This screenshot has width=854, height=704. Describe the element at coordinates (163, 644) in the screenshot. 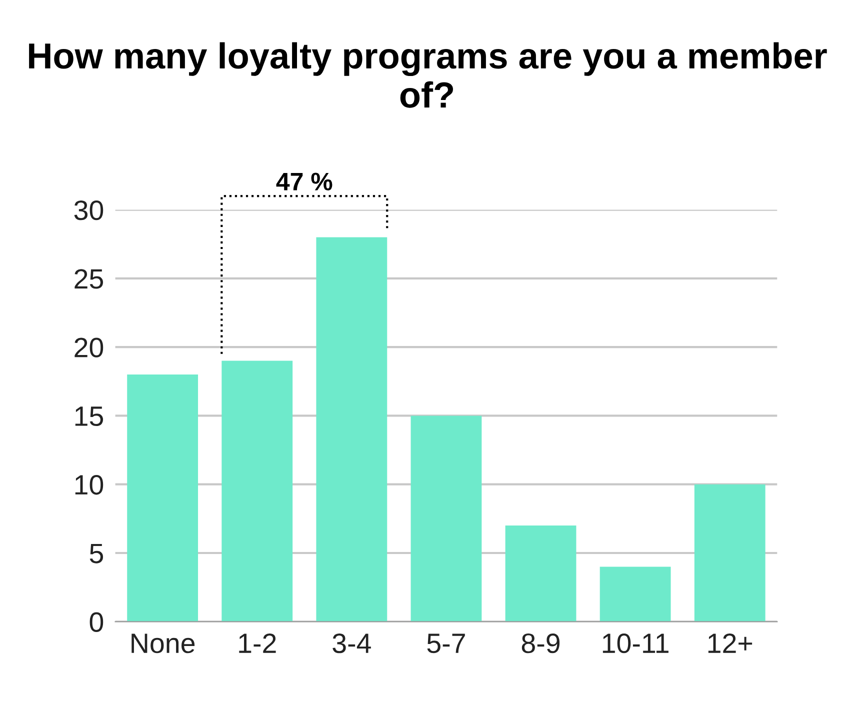

I see `x-tick-label: None` at that location.